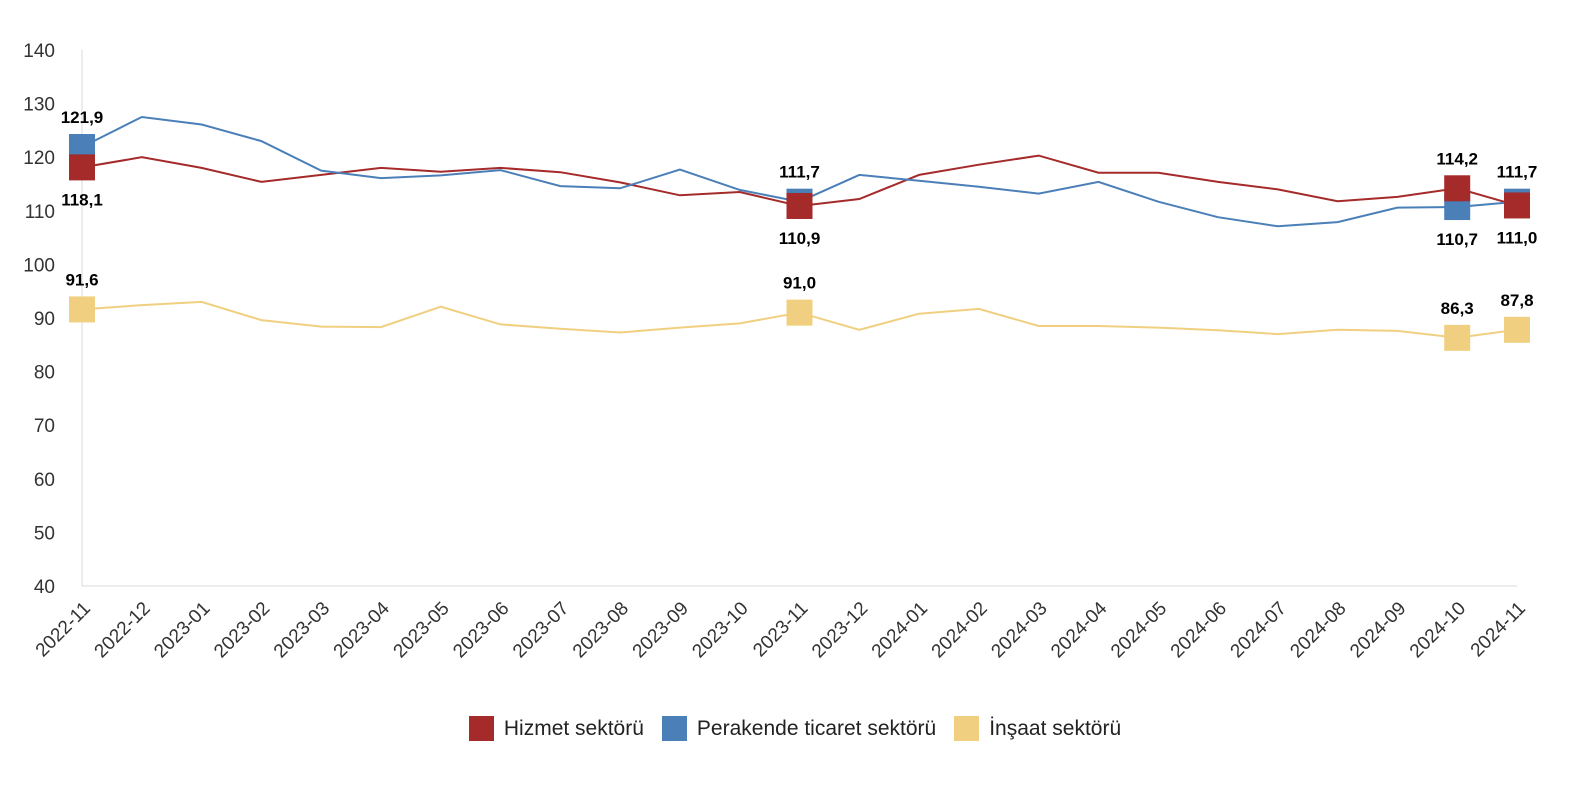 This screenshot has height=786, width=1590. I want to click on legend-label: İnşaat sektörü, so click(1055, 728).